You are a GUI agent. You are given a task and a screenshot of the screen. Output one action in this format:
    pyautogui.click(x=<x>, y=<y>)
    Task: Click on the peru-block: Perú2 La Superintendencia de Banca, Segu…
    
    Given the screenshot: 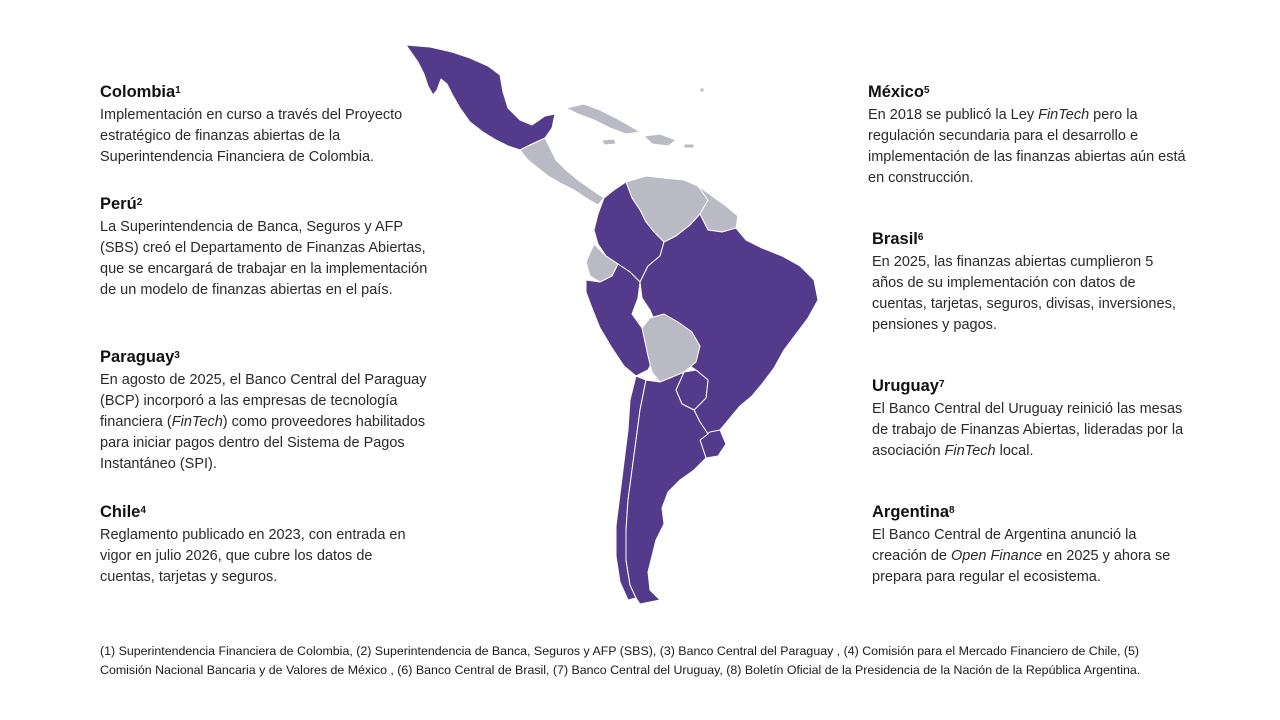 What is the action you would take?
    pyautogui.click(x=265, y=247)
    